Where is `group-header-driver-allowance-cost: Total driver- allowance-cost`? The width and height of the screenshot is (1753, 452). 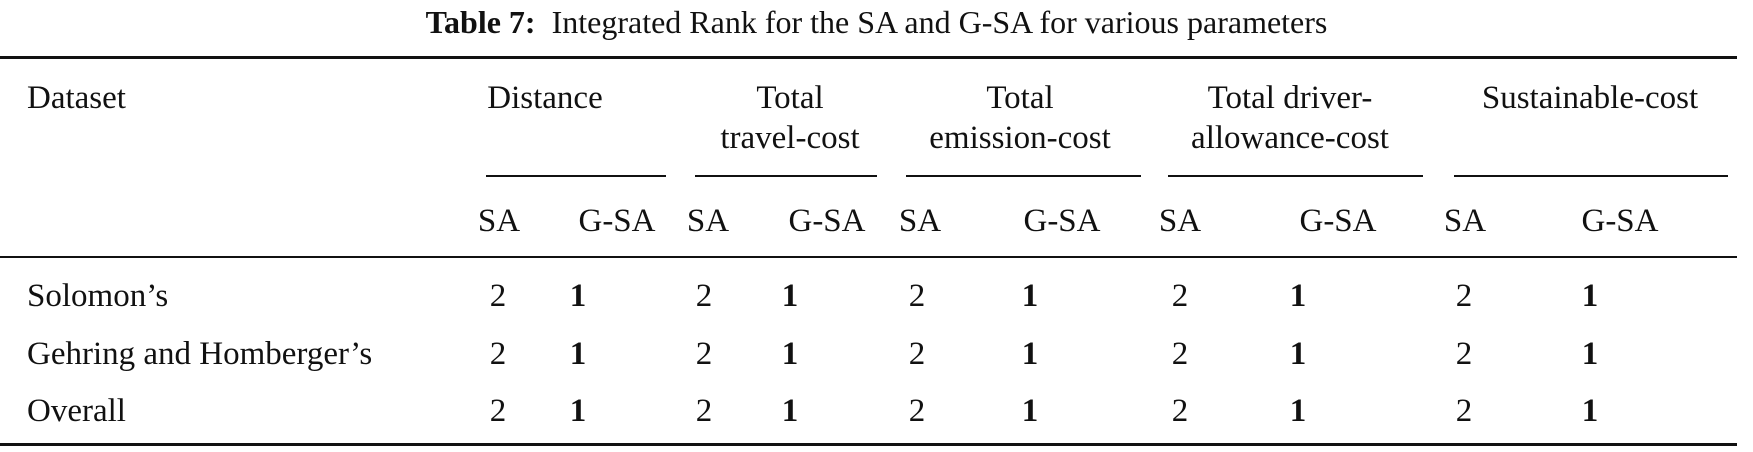 group-header-driver-allowance-cost: Total driver- allowance-cost is located at coordinates (1290, 118).